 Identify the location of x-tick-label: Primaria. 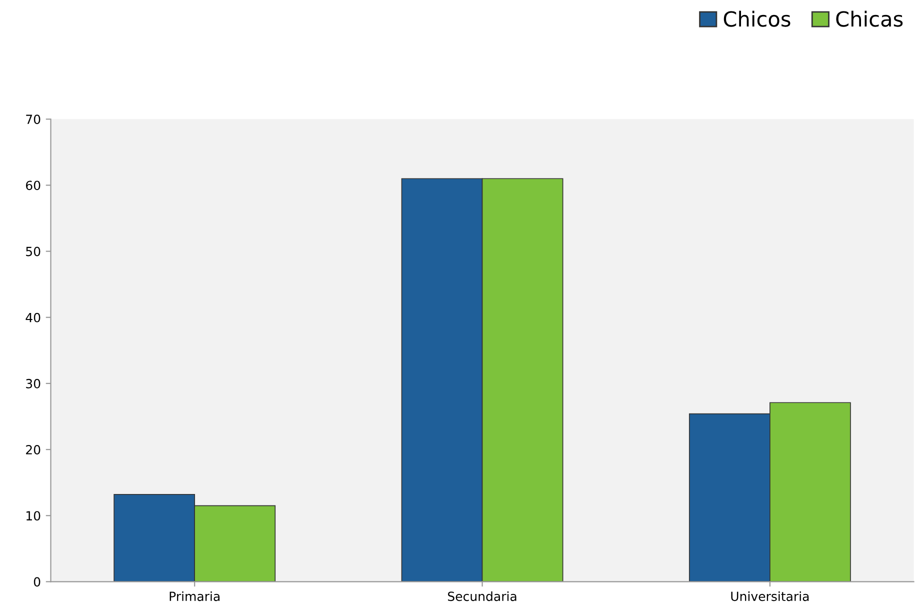
(195, 596).